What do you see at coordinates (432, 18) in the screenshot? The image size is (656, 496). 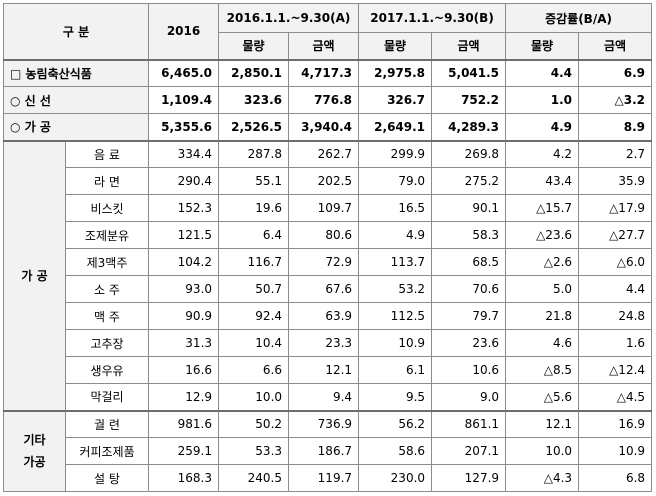 I see `header-period-b: 2017.1.1.~9.30(B)` at bounding box center [432, 18].